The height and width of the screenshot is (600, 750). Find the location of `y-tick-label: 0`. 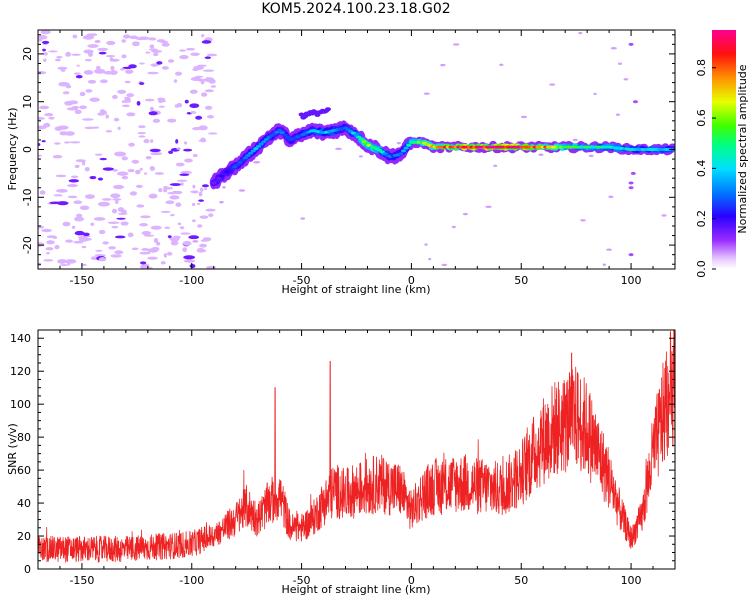

y-tick-label: 0 is located at coordinates (27, 149).